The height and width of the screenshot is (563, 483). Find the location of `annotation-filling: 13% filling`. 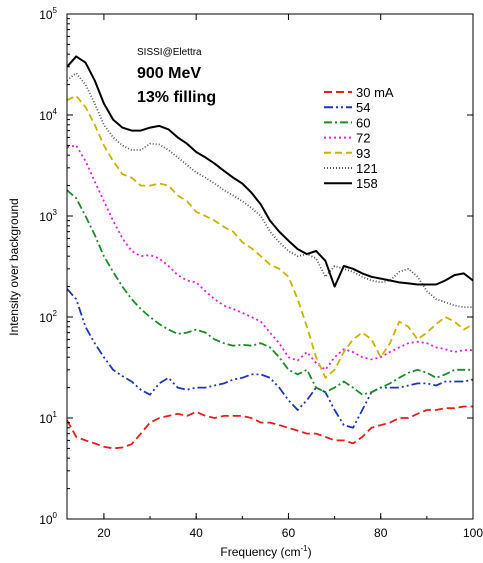

annotation-filling: 13% filling is located at coordinates (176, 97).